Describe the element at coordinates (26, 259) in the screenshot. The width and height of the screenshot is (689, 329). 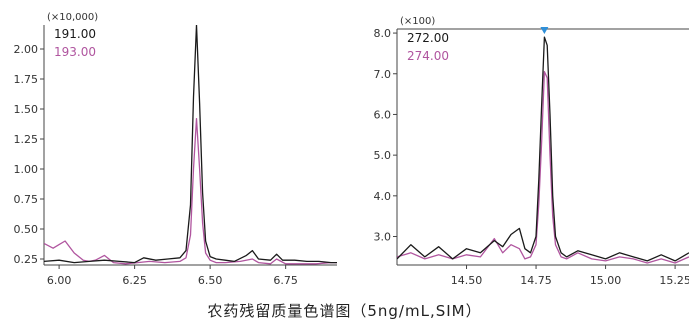
I see `y-tick-label: 0.25` at that location.